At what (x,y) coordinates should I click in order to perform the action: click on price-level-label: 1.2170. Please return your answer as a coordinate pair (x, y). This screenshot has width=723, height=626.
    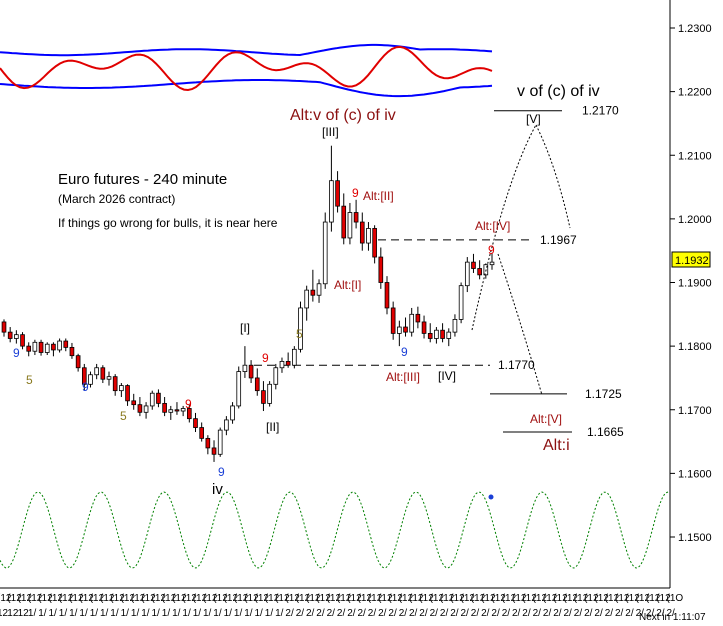
    Looking at the image, I should click on (600, 111).